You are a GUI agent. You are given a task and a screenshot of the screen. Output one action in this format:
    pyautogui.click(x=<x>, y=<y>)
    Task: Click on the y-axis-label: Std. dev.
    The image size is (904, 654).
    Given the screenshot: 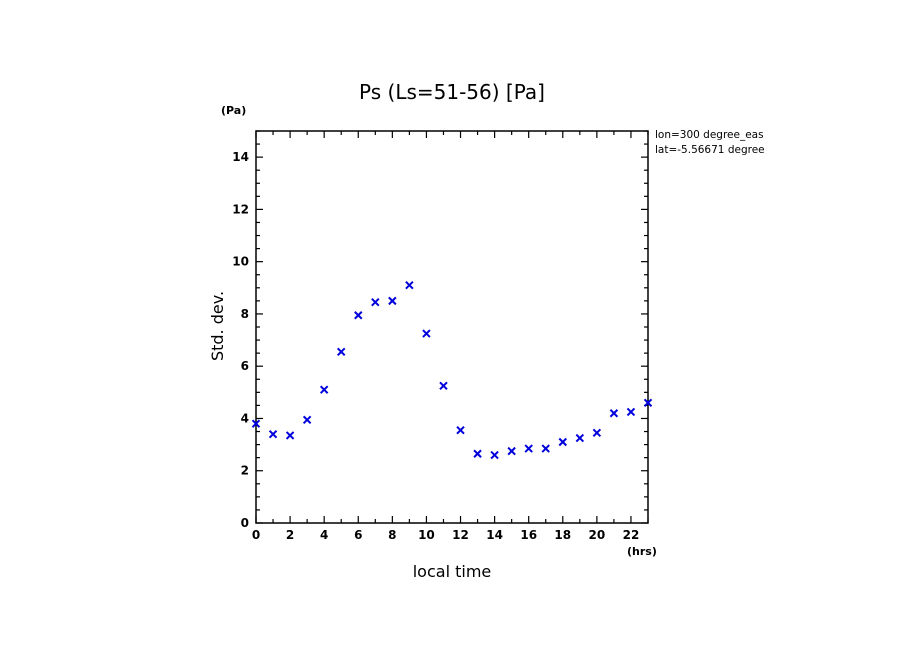 What is the action you would take?
    pyautogui.click(x=217, y=326)
    